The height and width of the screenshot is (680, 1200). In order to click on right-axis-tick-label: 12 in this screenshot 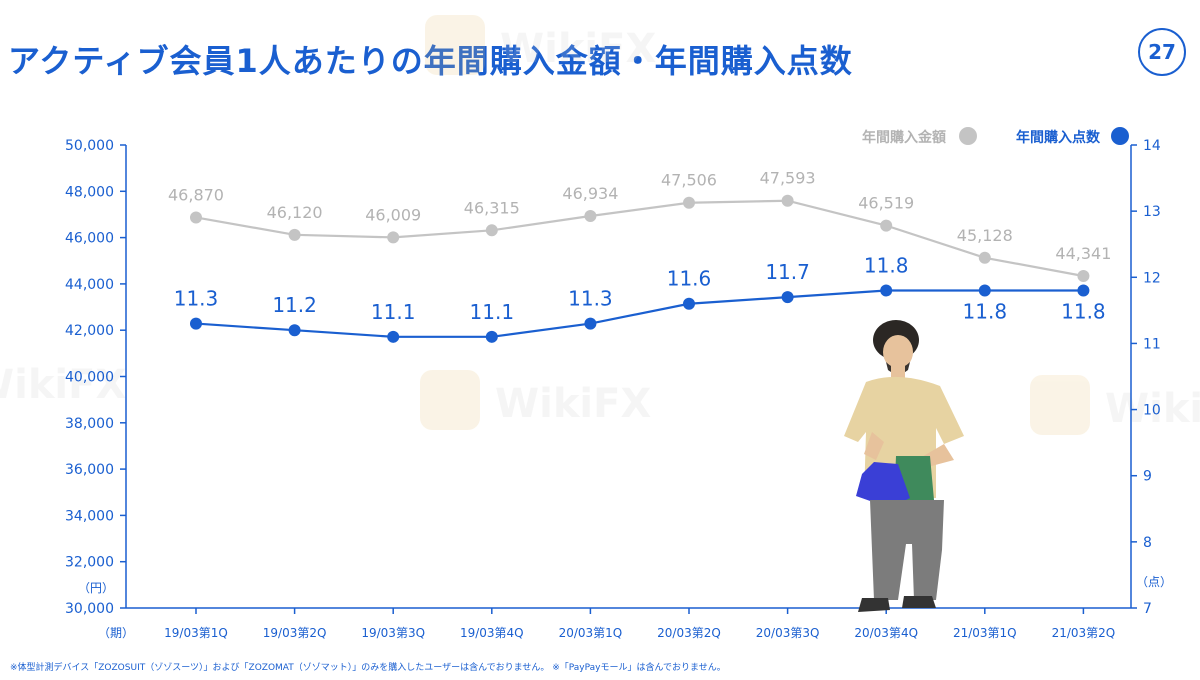, I will do `click(1152, 278)`.